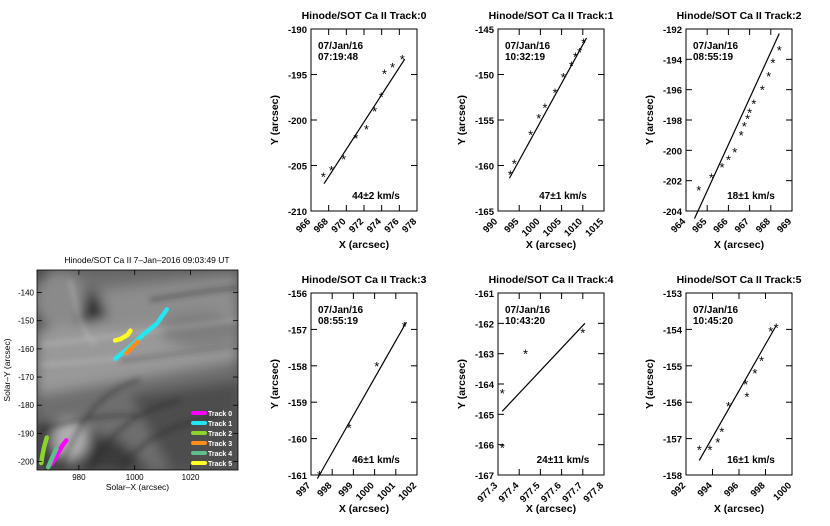 The height and width of the screenshot is (526, 830). I want to click on panel-speed: 47±1 km/s, so click(563, 196).